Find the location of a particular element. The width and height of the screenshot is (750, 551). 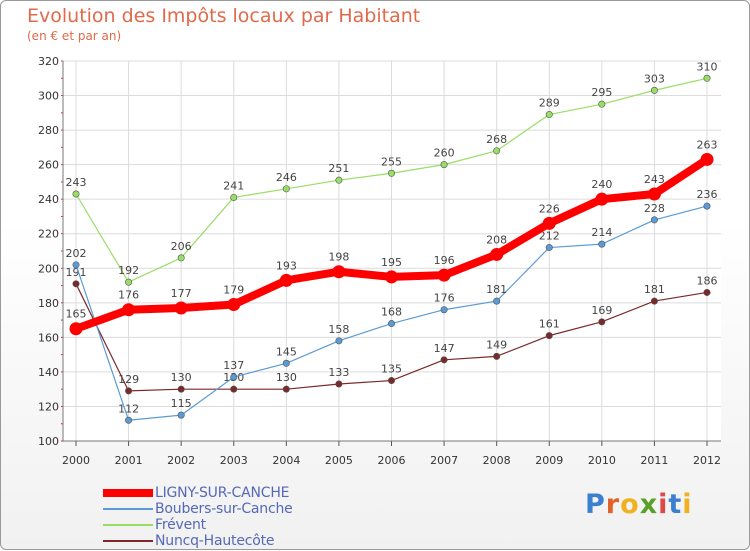

x-tick-label: 2004 is located at coordinates (286, 460).